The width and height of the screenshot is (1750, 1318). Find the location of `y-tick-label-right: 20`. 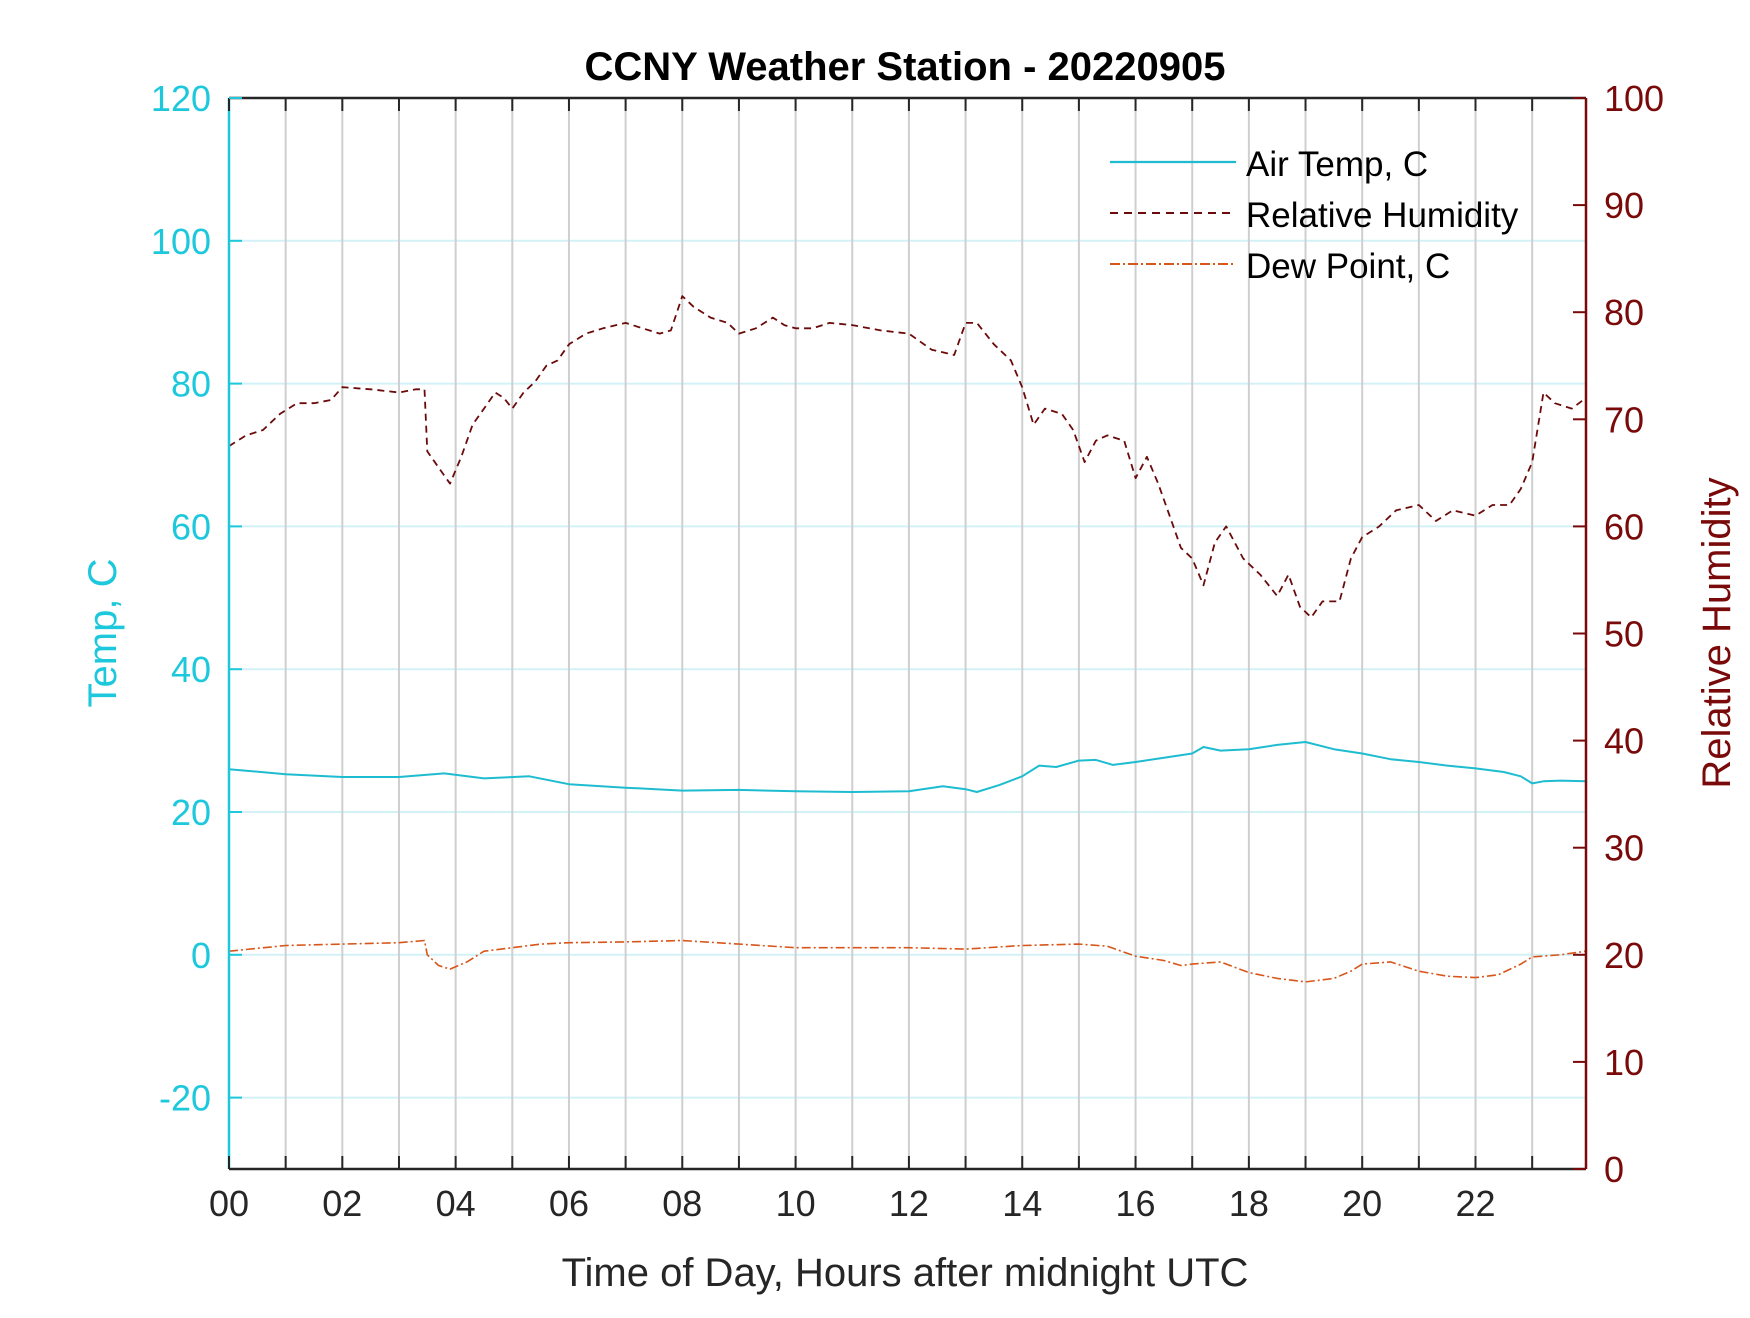

y-tick-label-right: 20 is located at coordinates (1624, 955).